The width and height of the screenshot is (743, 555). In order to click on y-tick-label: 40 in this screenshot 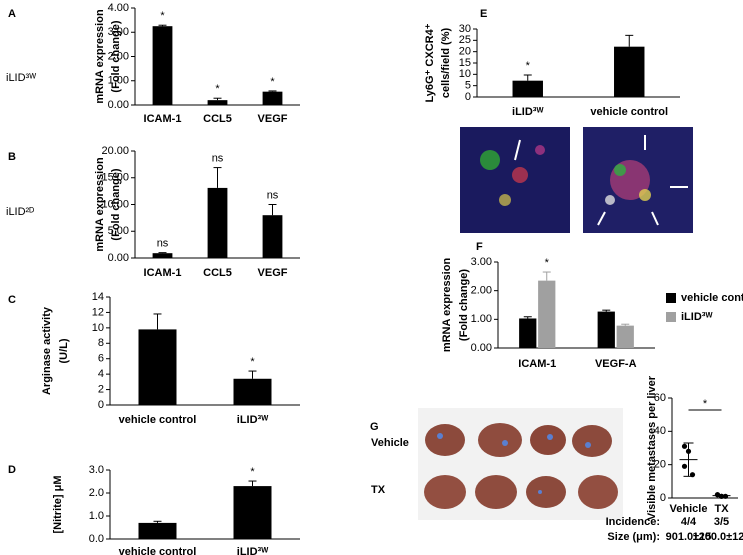, I will do `click(660, 431)`.